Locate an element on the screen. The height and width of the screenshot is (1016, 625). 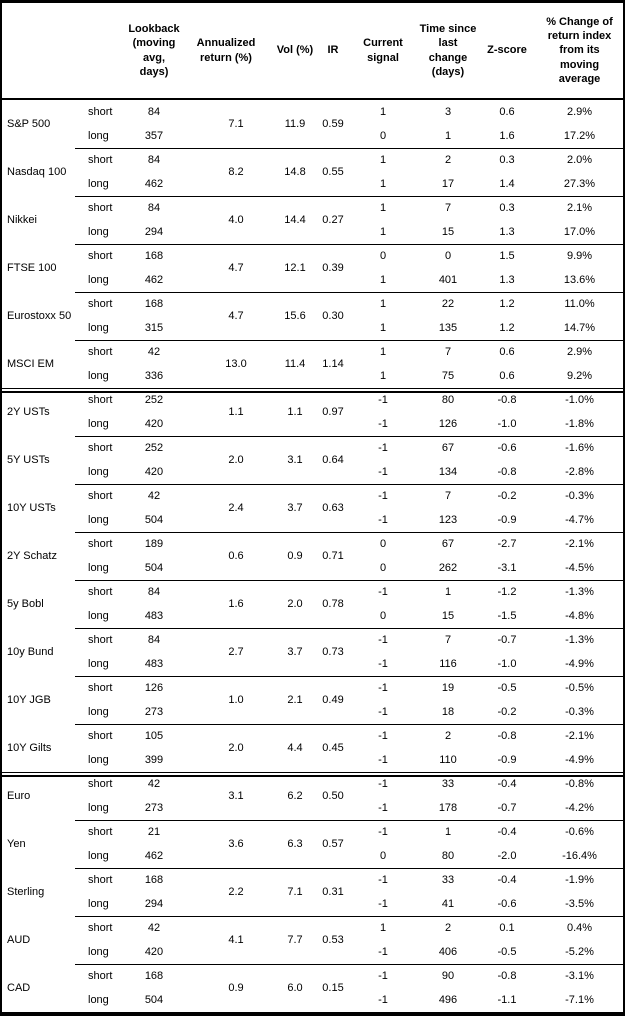
time-since-value: 134 is located at coordinates (448, 471).